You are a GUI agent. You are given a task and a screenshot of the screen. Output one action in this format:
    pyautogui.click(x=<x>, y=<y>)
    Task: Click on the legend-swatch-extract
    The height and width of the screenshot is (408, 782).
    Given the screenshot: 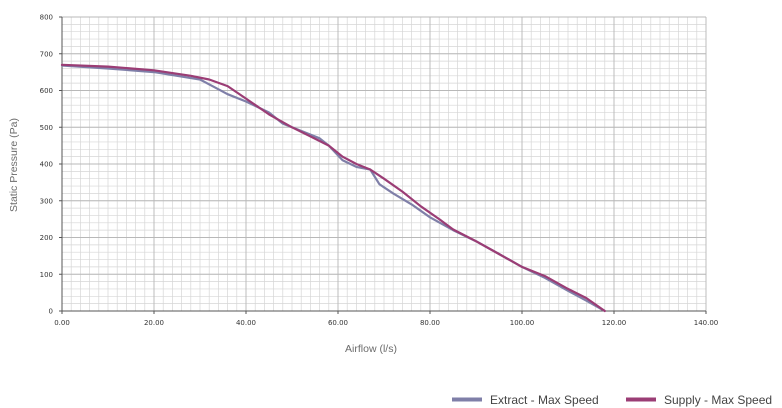 What is the action you would take?
    pyautogui.click(x=467, y=399)
    